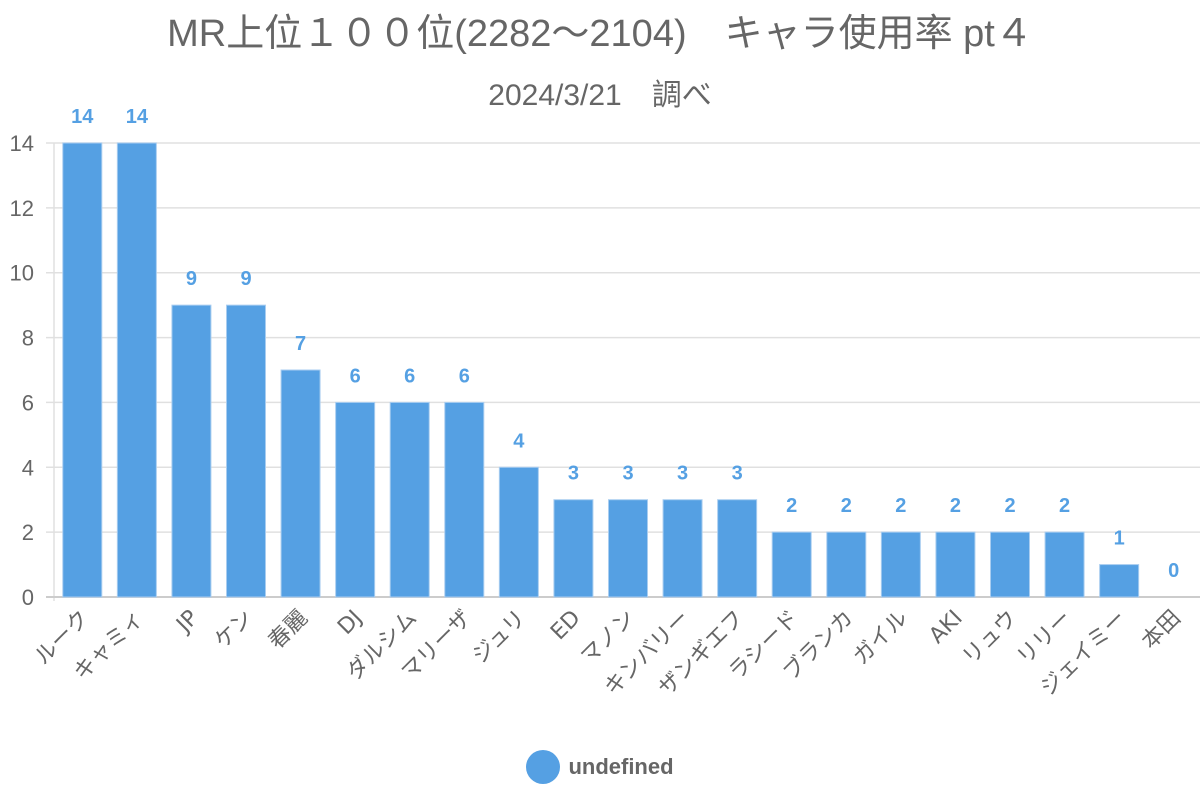 This screenshot has height=800, width=1200. Describe the element at coordinates (881, 638) in the screenshot. I see `x-tick-label: ガイル` at that location.